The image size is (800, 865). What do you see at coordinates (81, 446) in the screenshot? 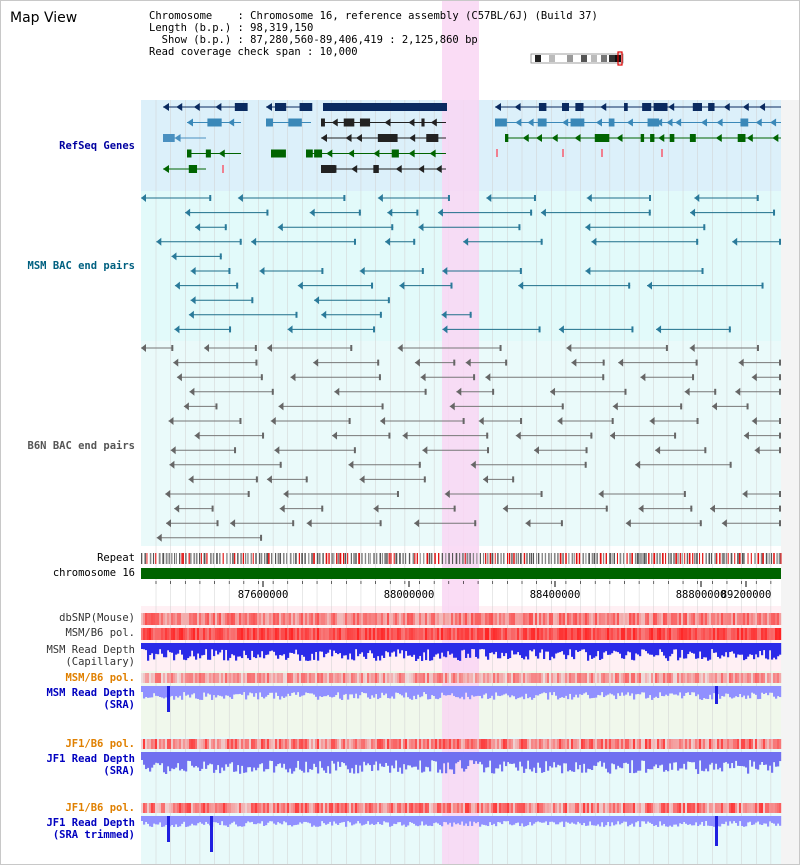
I see `track-label-b6n-bac: B6N BAC end pairs` at bounding box center [81, 446].